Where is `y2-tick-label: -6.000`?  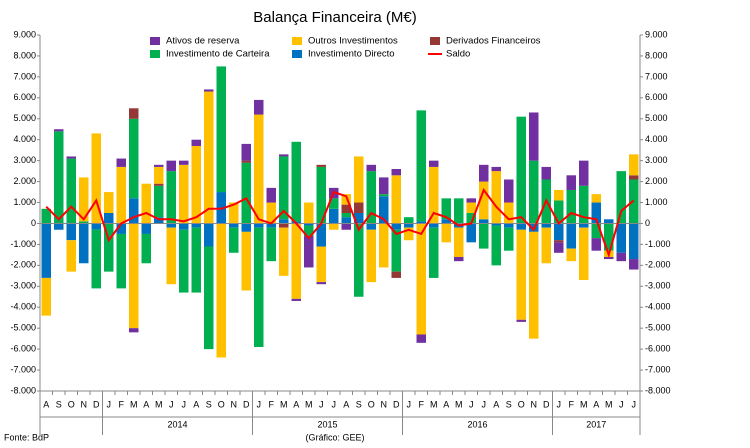 y2-tick-label: -6.000 is located at coordinates (658, 348).